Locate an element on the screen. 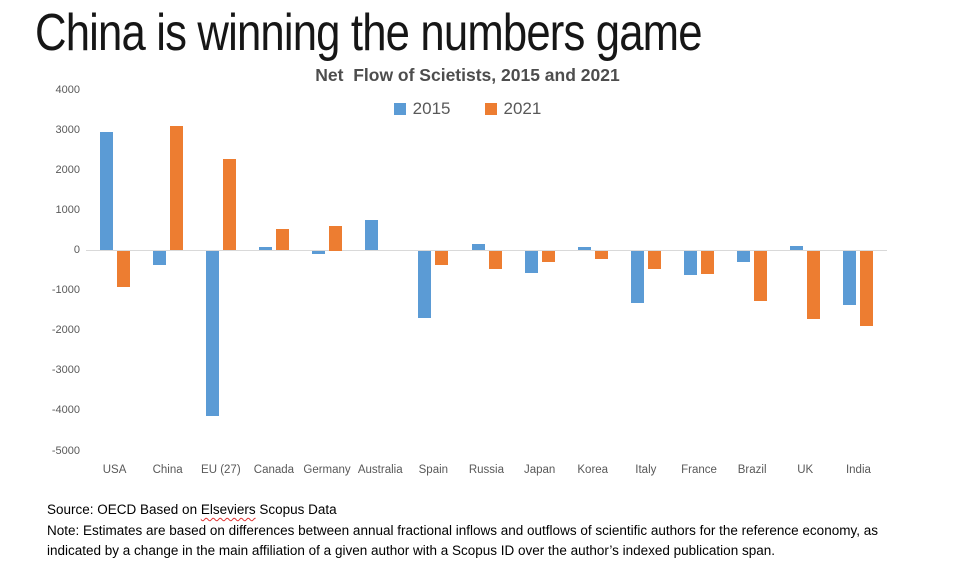 This screenshot has height=563, width=958. chart-legend: 2015 2021 is located at coordinates (467, 109).